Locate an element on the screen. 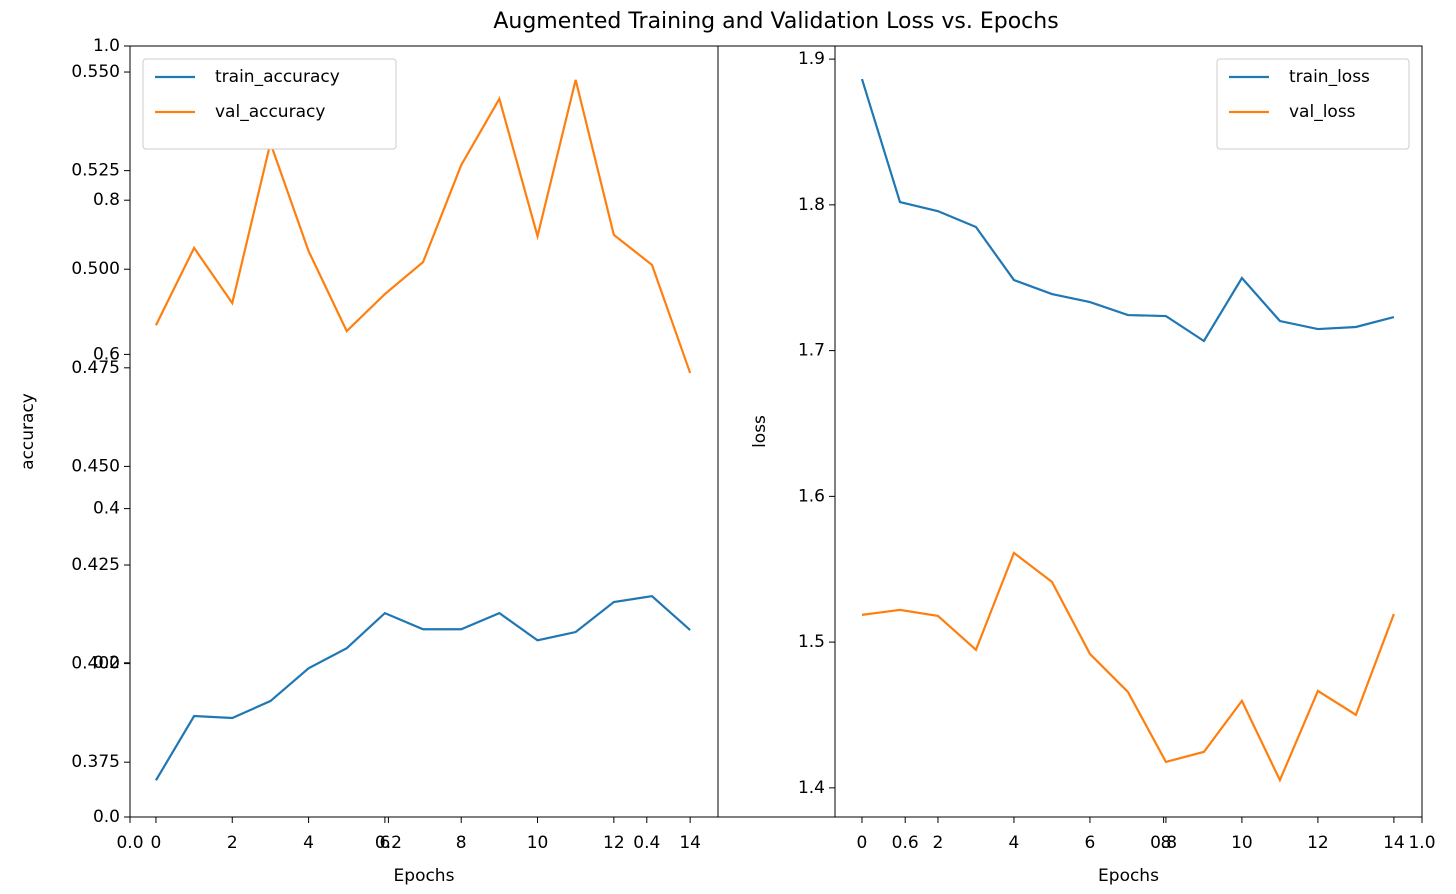  x-tick-label: 0.8 is located at coordinates (1163, 843).